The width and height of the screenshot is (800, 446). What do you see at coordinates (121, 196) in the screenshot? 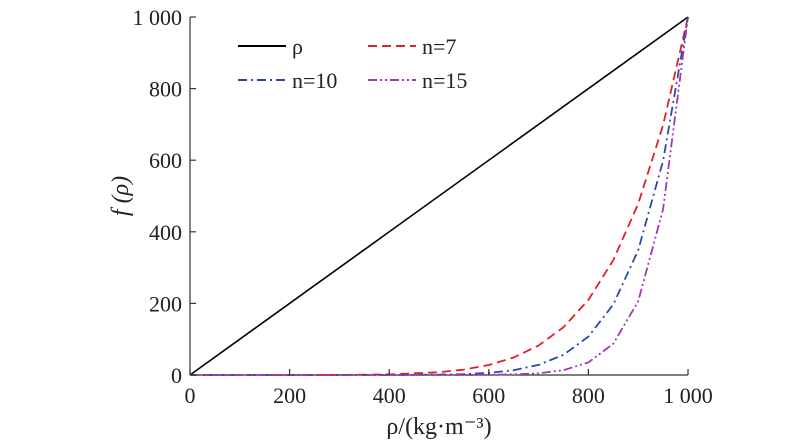
I see `y-axis-title: f (ρ)` at bounding box center [121, 196].